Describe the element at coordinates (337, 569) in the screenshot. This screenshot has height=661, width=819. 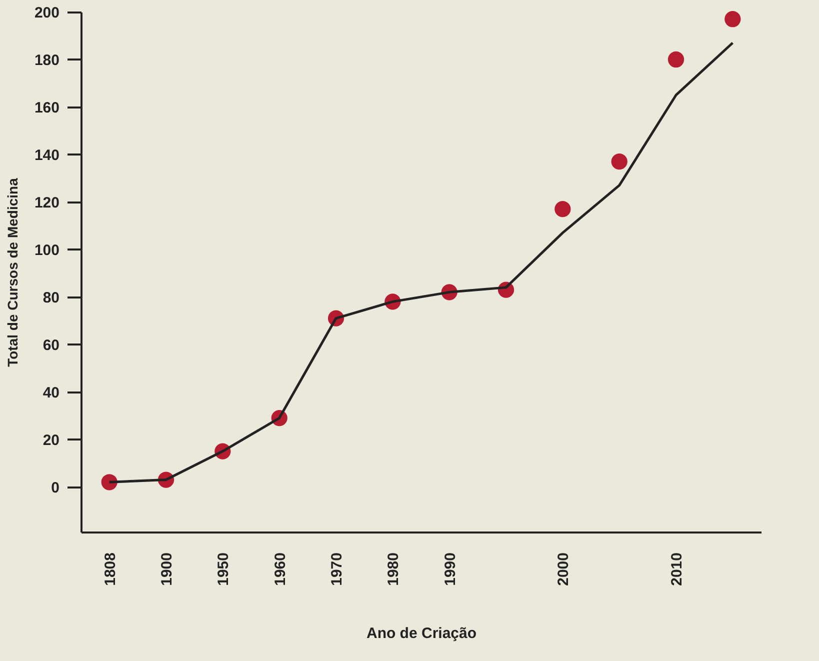
I see `x-tick-label: 1970` at that location.